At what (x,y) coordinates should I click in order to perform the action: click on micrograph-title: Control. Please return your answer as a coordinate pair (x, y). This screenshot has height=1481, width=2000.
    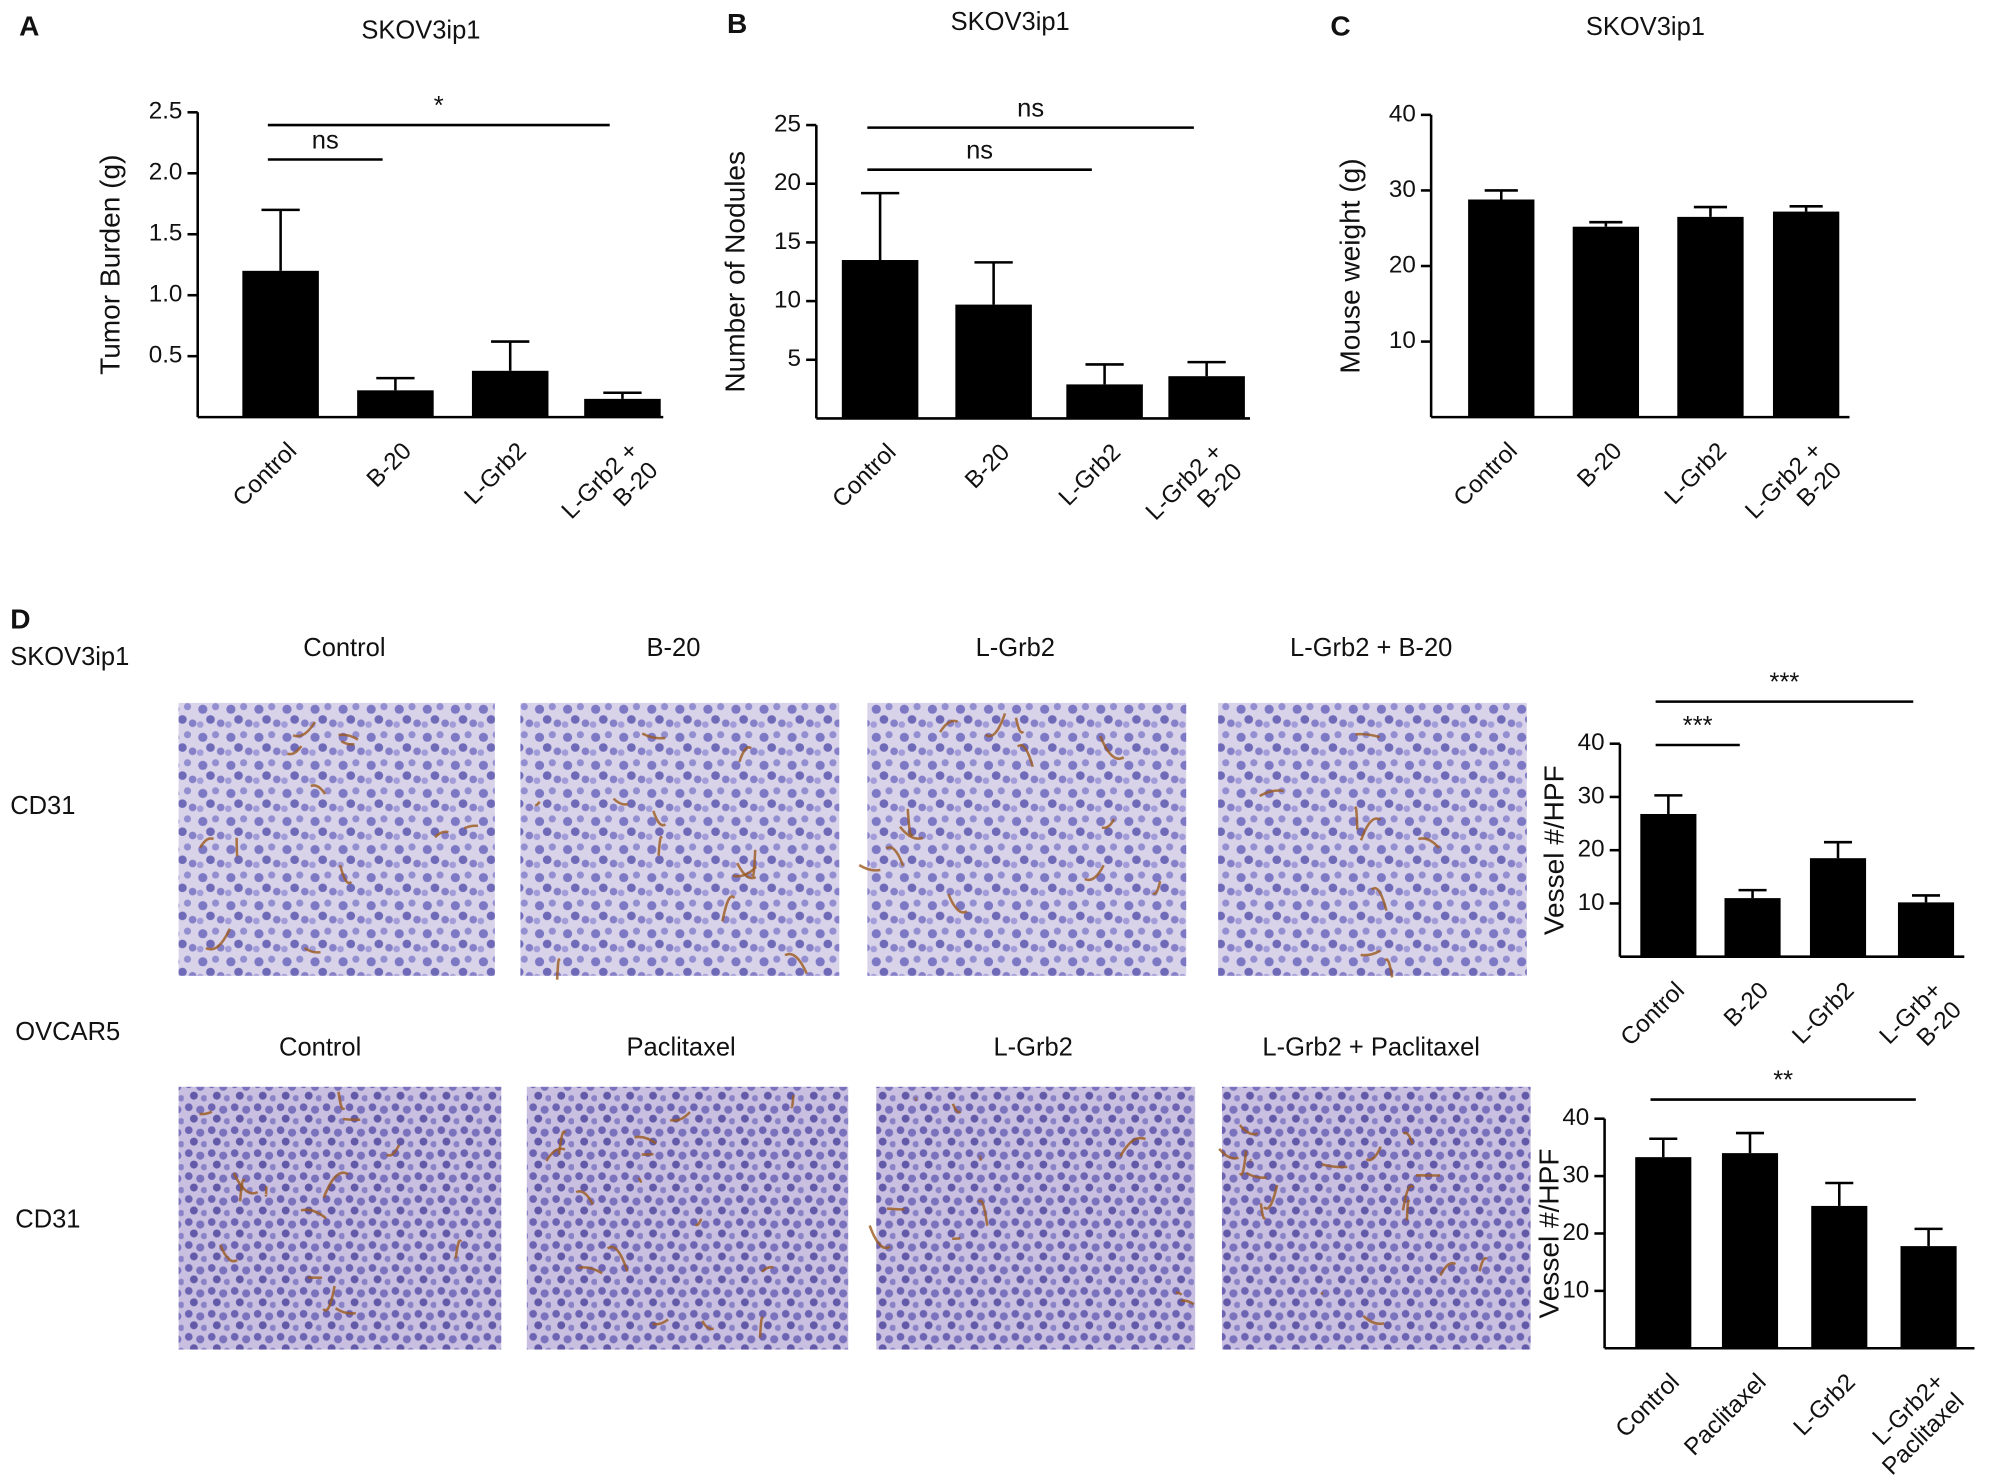
    Looking at the image, I should click on (344, 648).